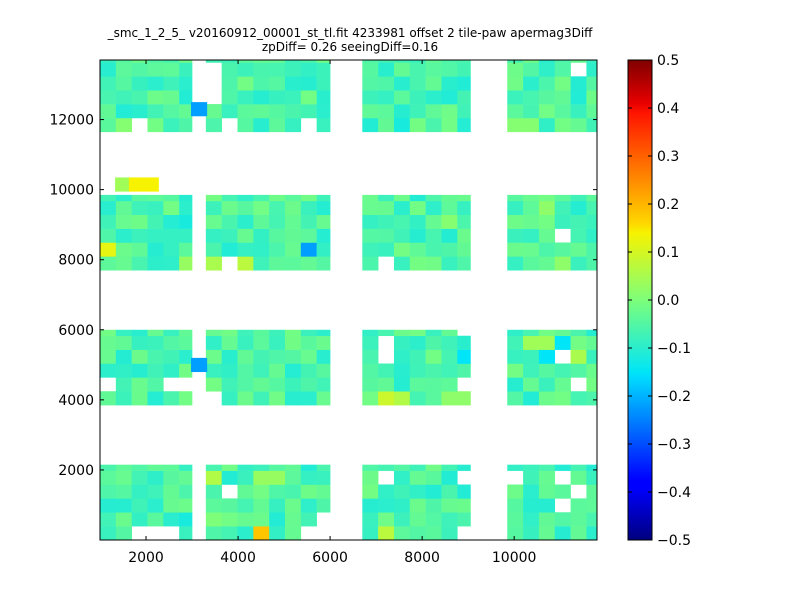  What do you see at coordinates (76, 331) in the screenshot?
I see `y-tick-label: 6000` at bounding box center [76, 331].